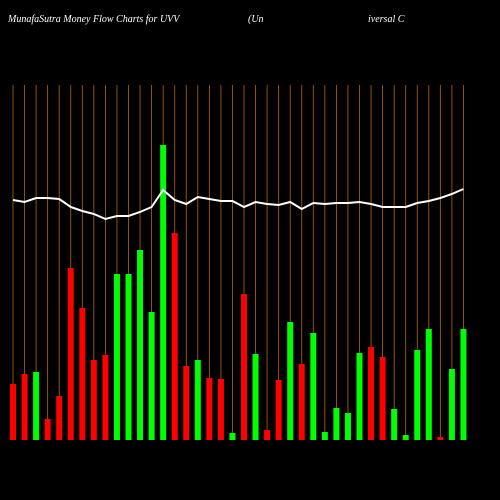  Describe the element at coordinates (386, 19) in the screenshot. I see `chart-subtitle: iversal C` at that location.